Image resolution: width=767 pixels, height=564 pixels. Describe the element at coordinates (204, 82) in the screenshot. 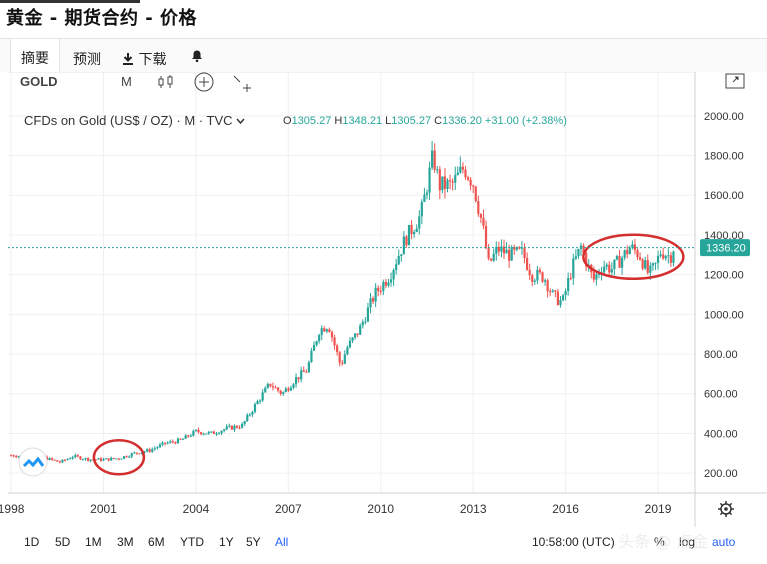

I see `add-compare-icon` at that location.